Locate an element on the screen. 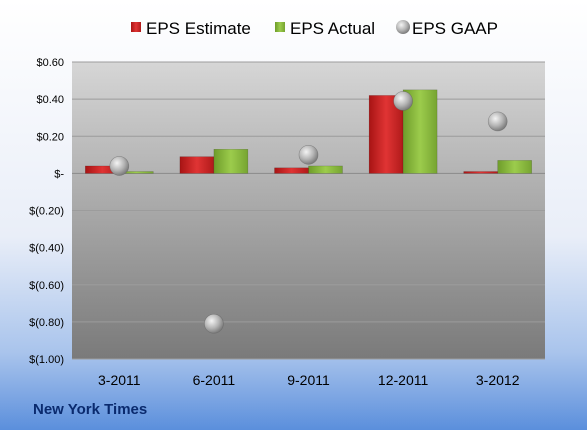 The width and height of the screenshot is (587, 430). legend-label: EPS Estimate is located at coordinates (198, 28).